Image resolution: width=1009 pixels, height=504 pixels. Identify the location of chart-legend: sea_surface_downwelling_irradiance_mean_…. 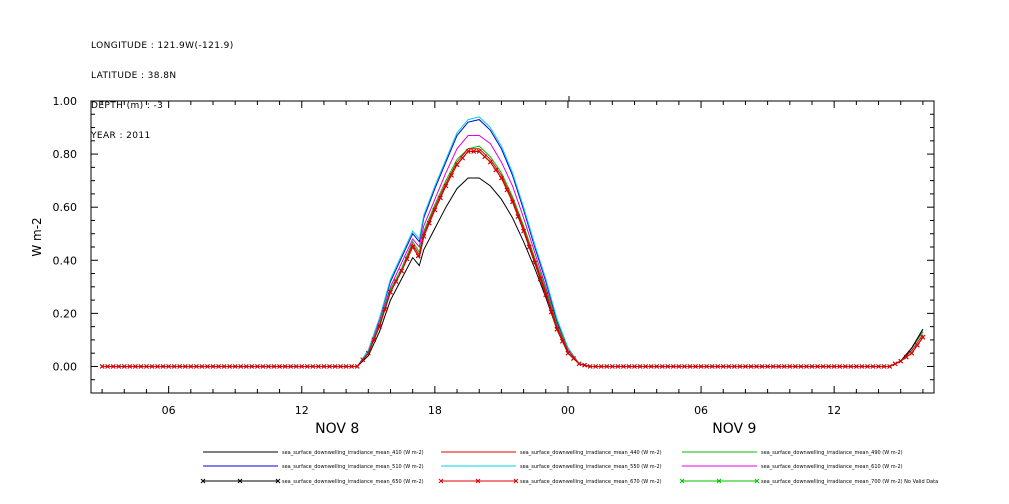
(569, 467).